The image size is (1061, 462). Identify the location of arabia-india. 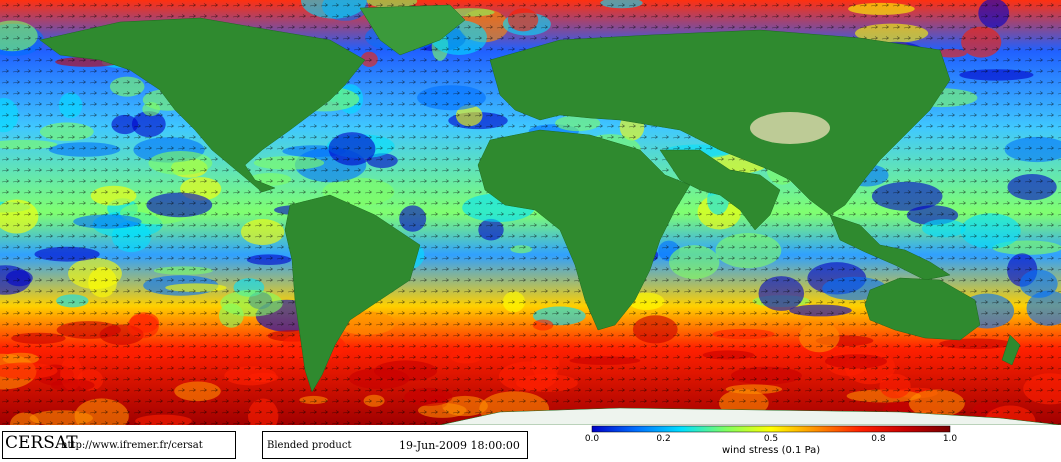
(720, 190).